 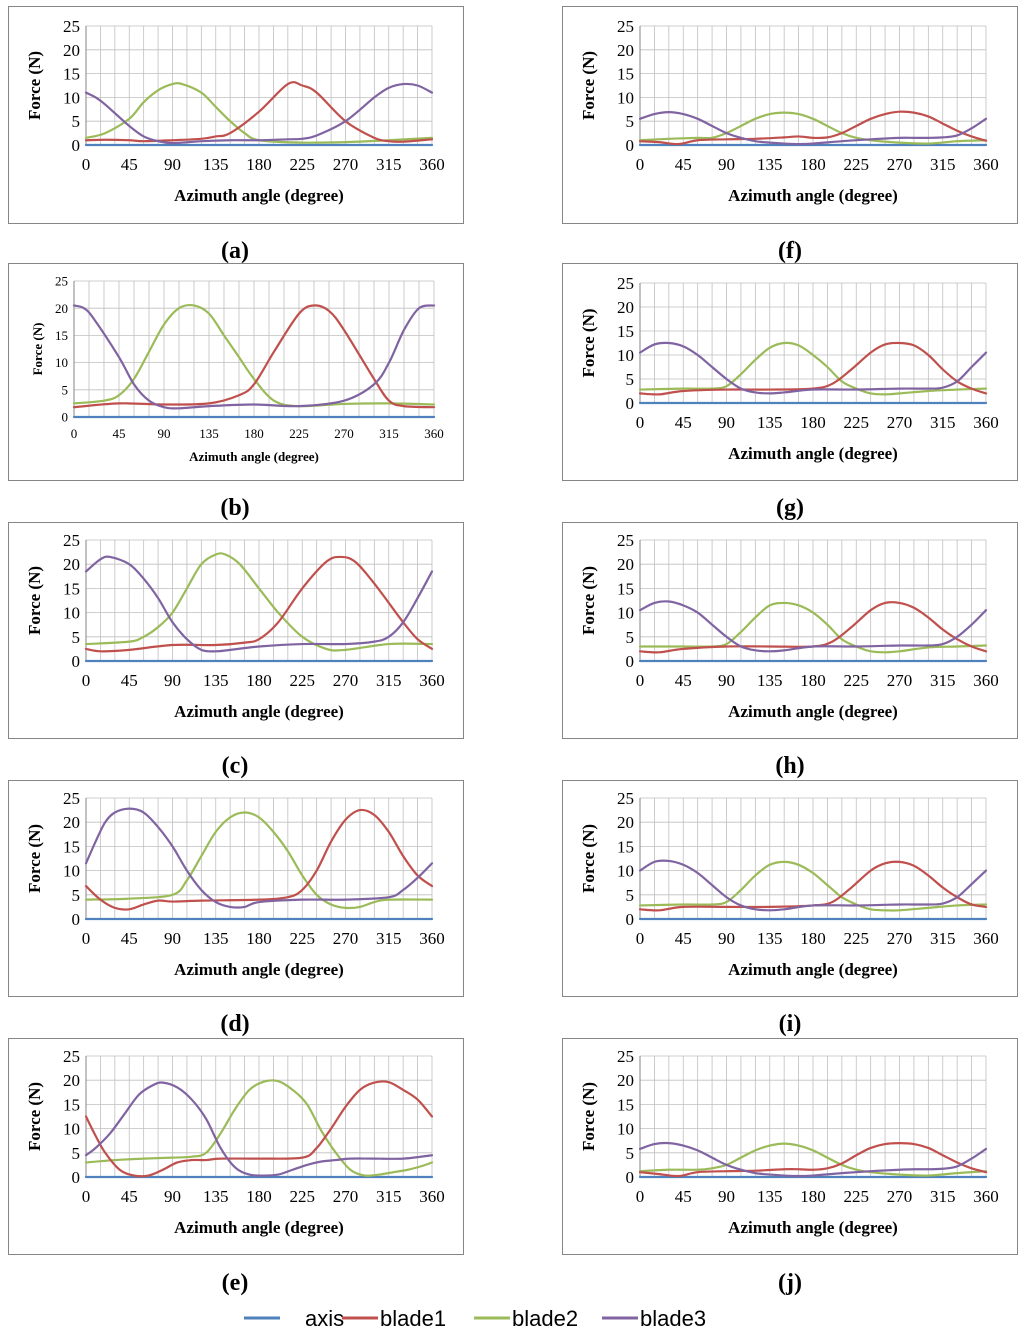 I want to click on panel-caption: (h), so click(x=789, y=766).